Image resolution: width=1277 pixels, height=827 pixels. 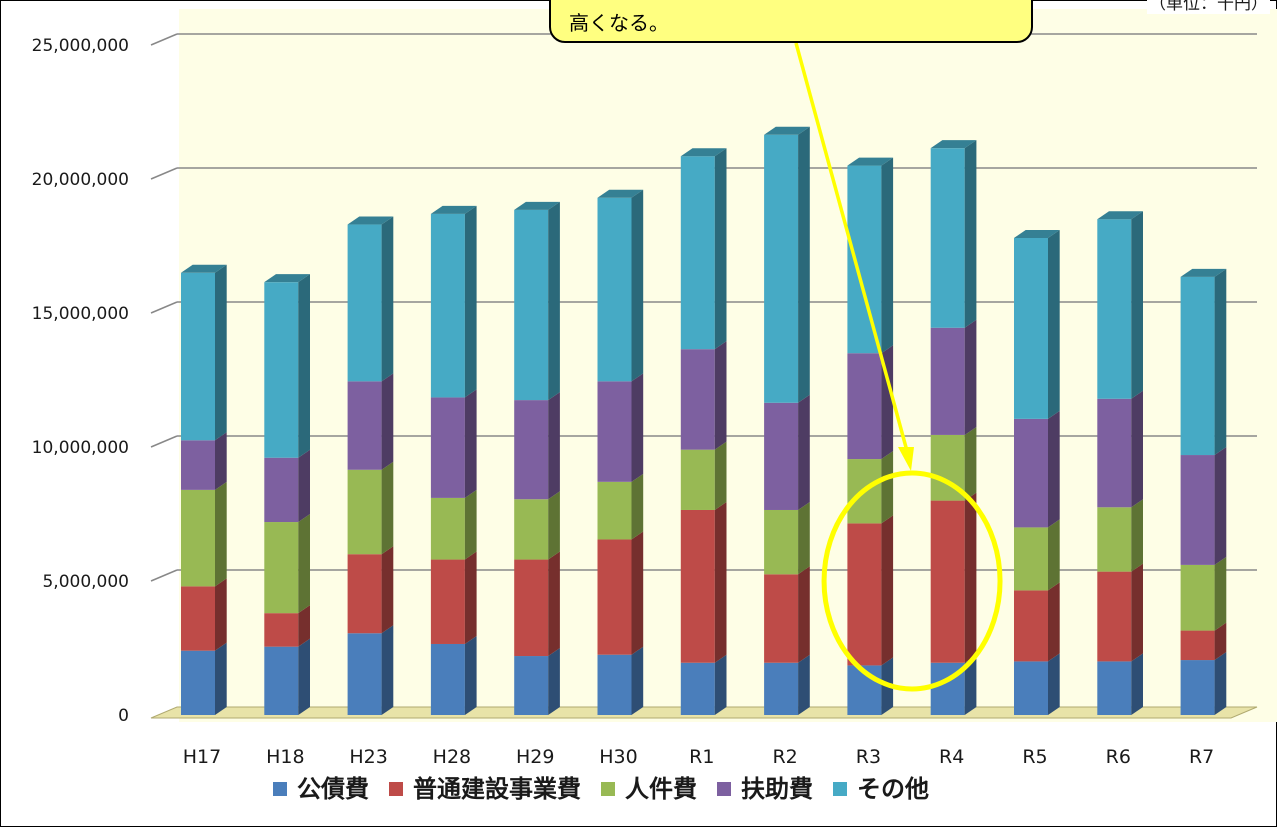 I want to click on legend-label: その他, so click(x=893, y=789).